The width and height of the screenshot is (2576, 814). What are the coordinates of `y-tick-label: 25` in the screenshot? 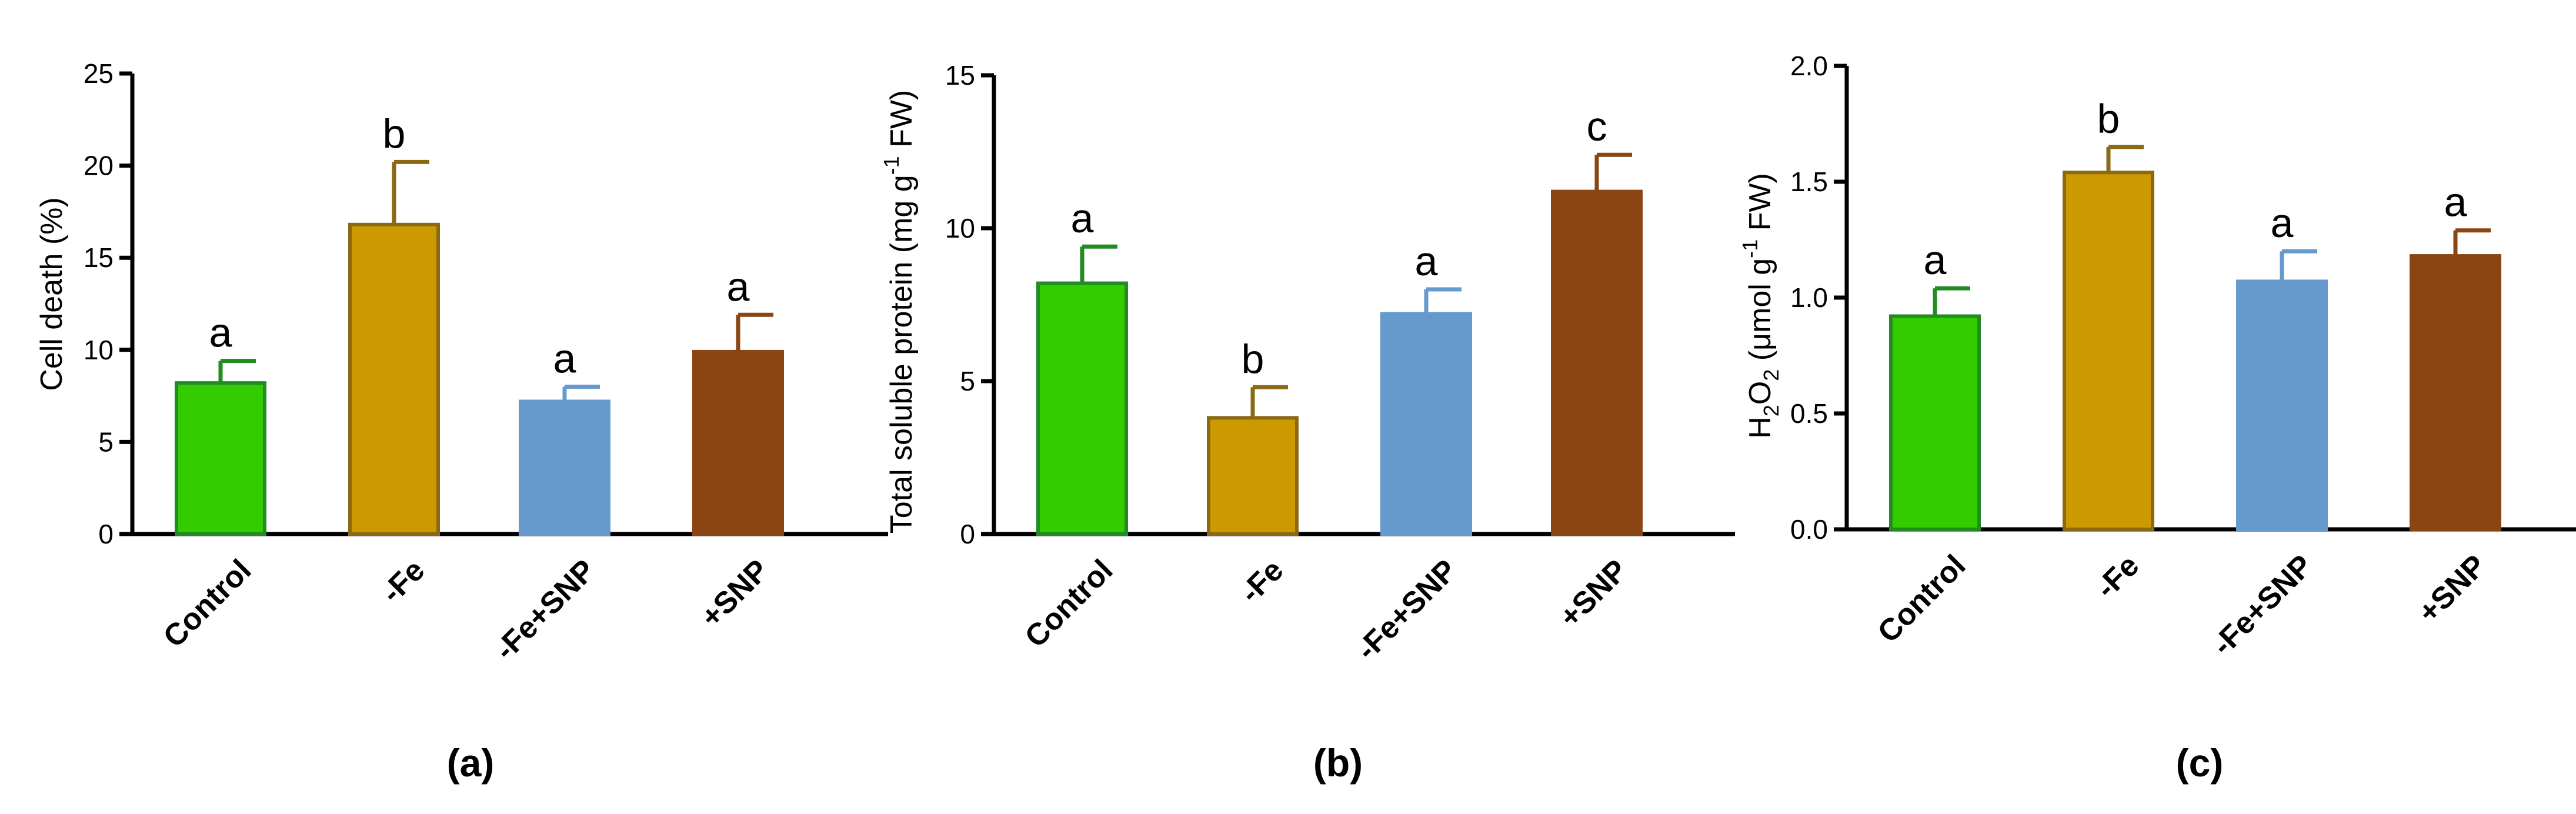 It's located at (99, 73).